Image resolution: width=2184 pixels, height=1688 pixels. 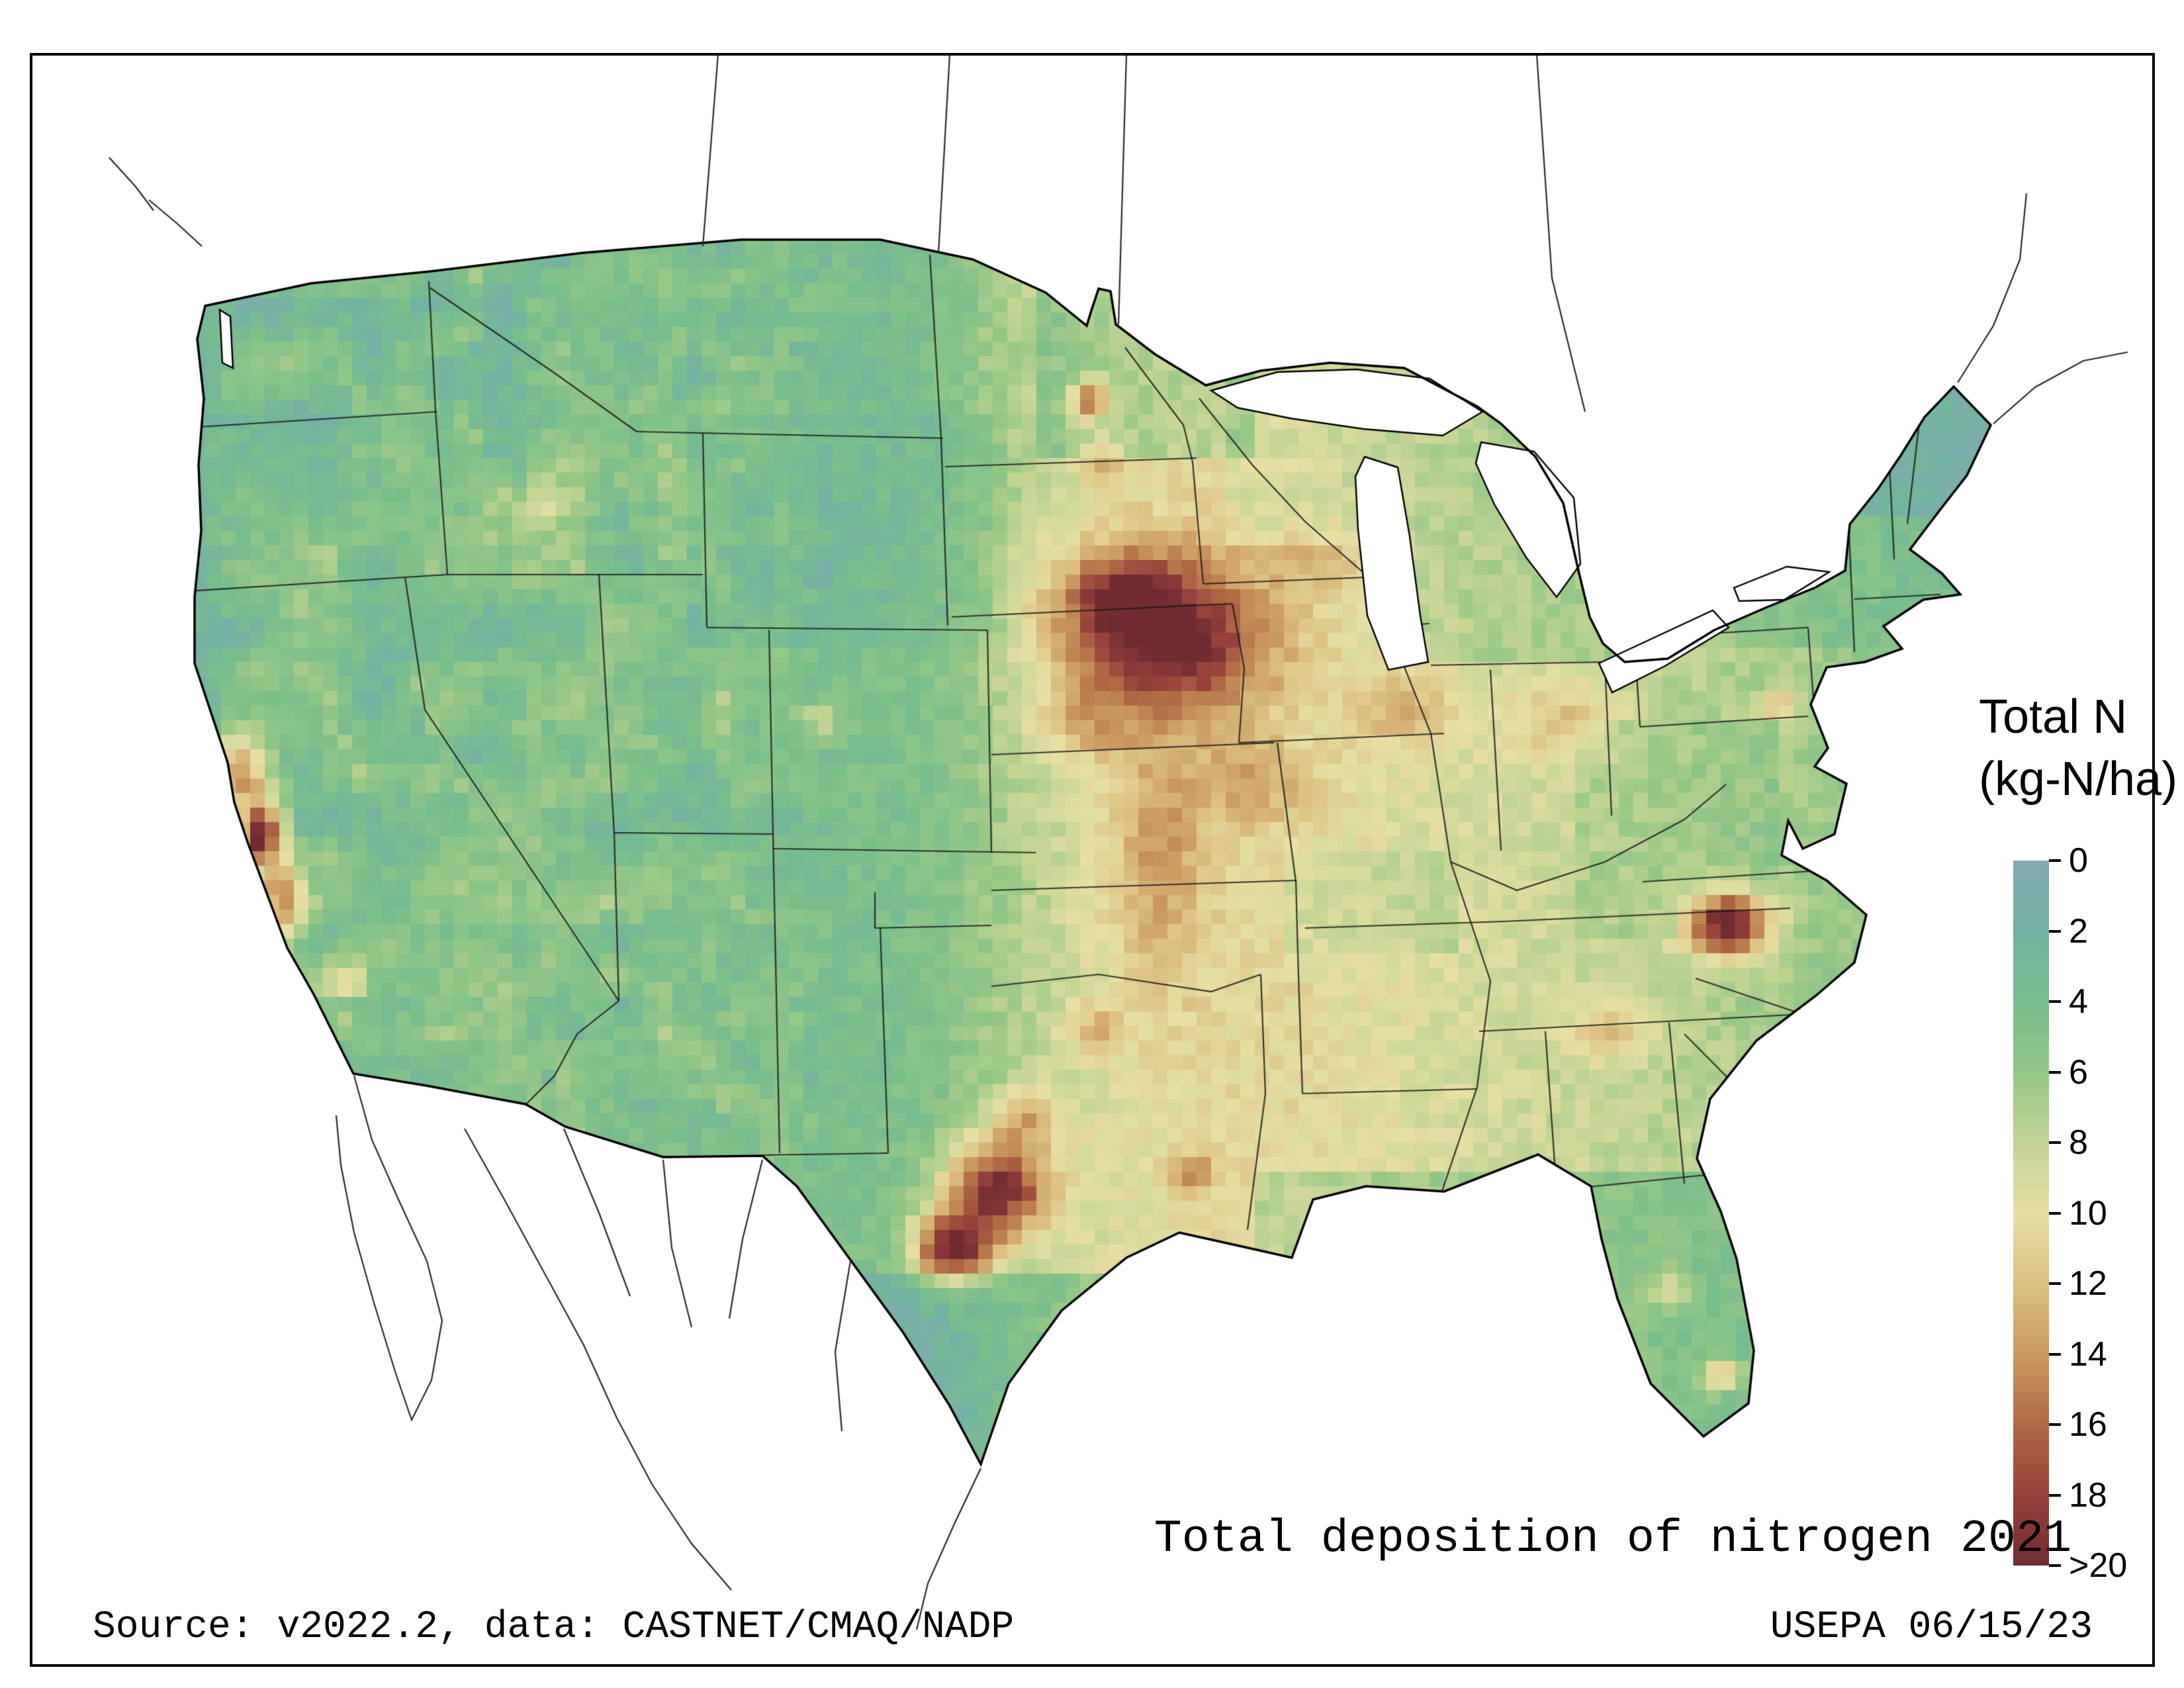 I want to click on legend-colorbar, so click(x=2031, y=1213).